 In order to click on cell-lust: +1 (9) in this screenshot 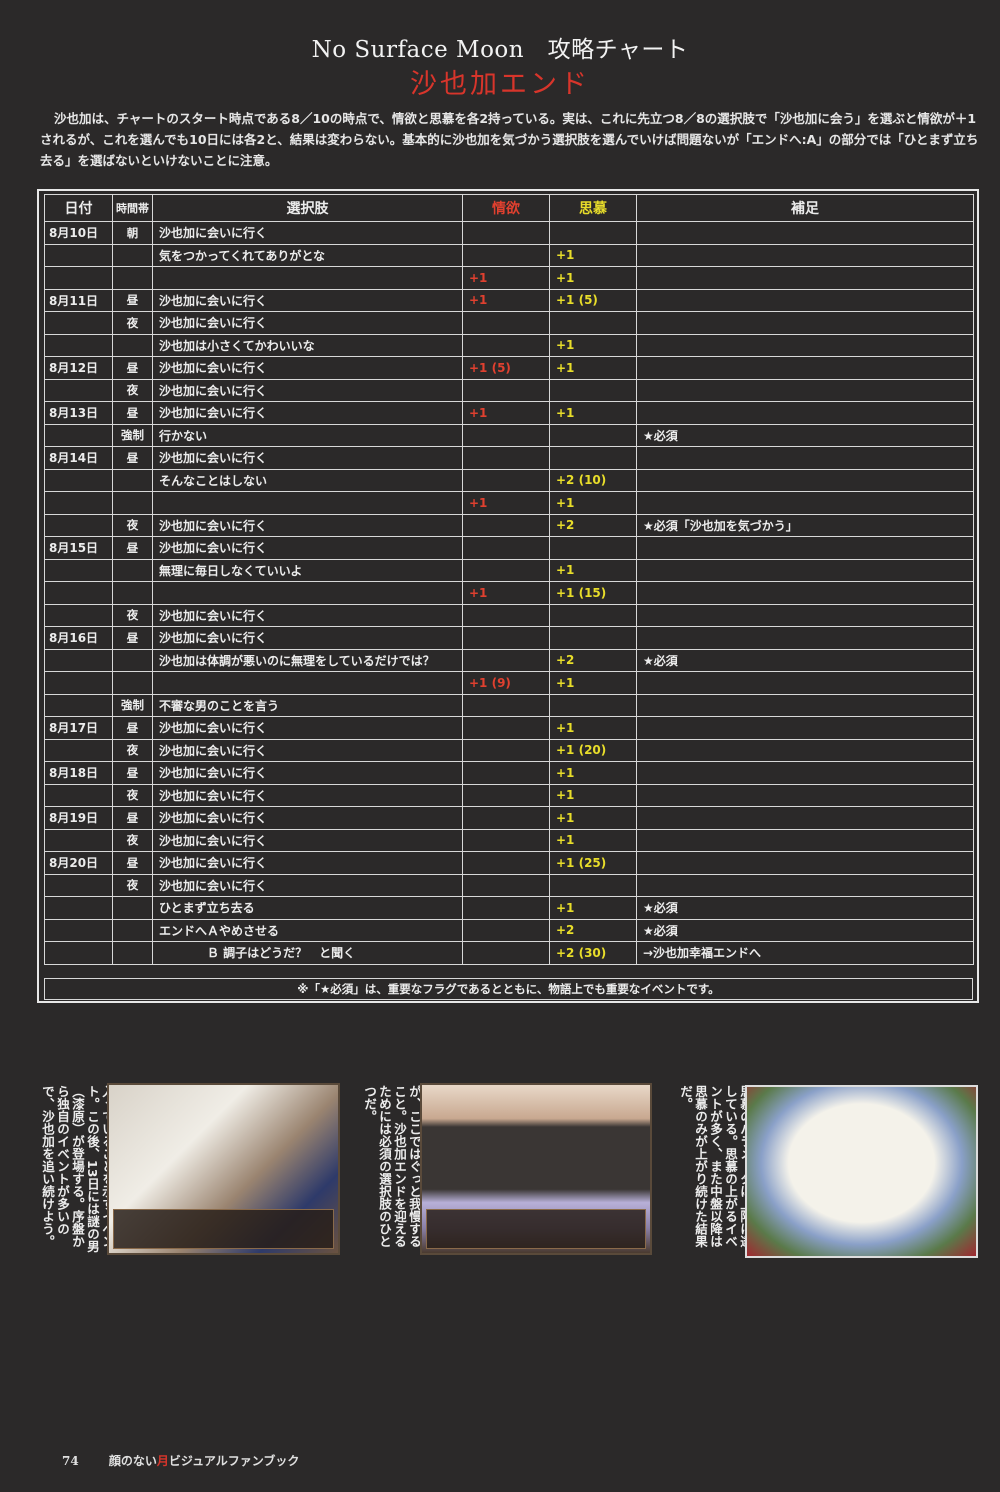, I will do `click(506, 683)`.